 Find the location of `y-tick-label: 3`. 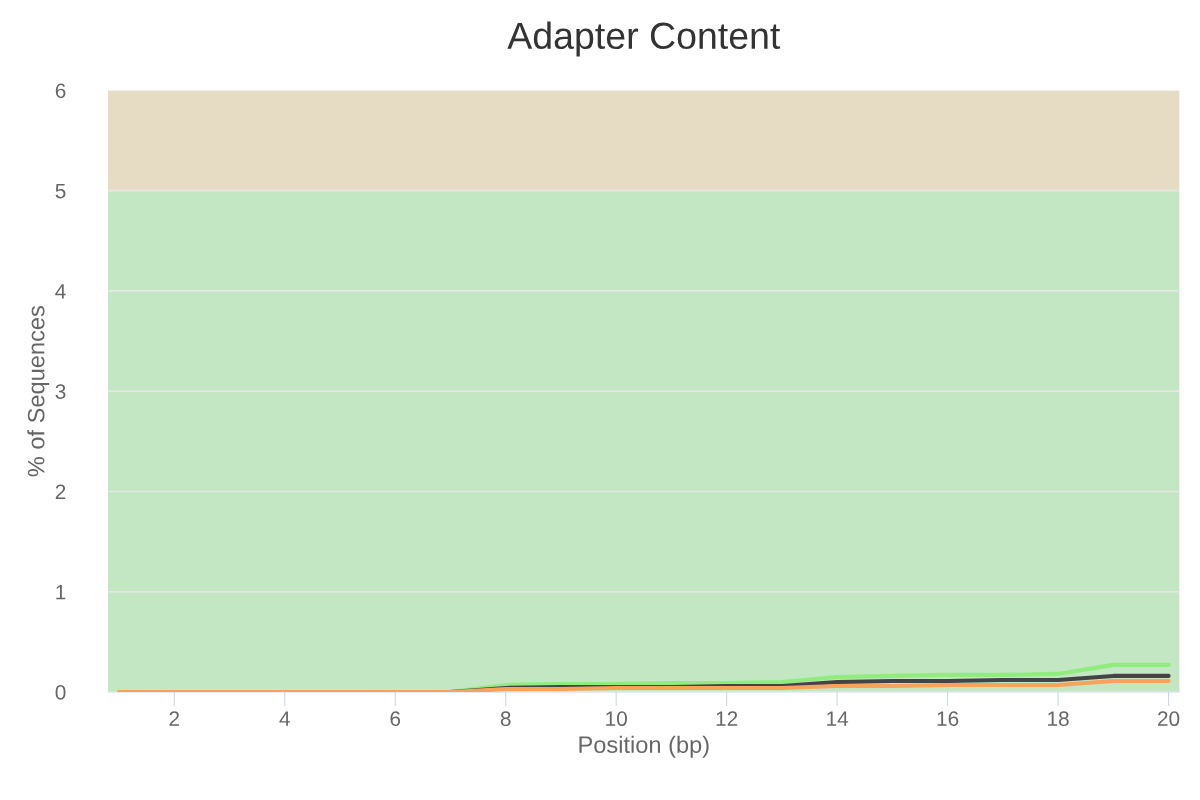

y-tick-label: 3 is located at coordinates (60, 391).